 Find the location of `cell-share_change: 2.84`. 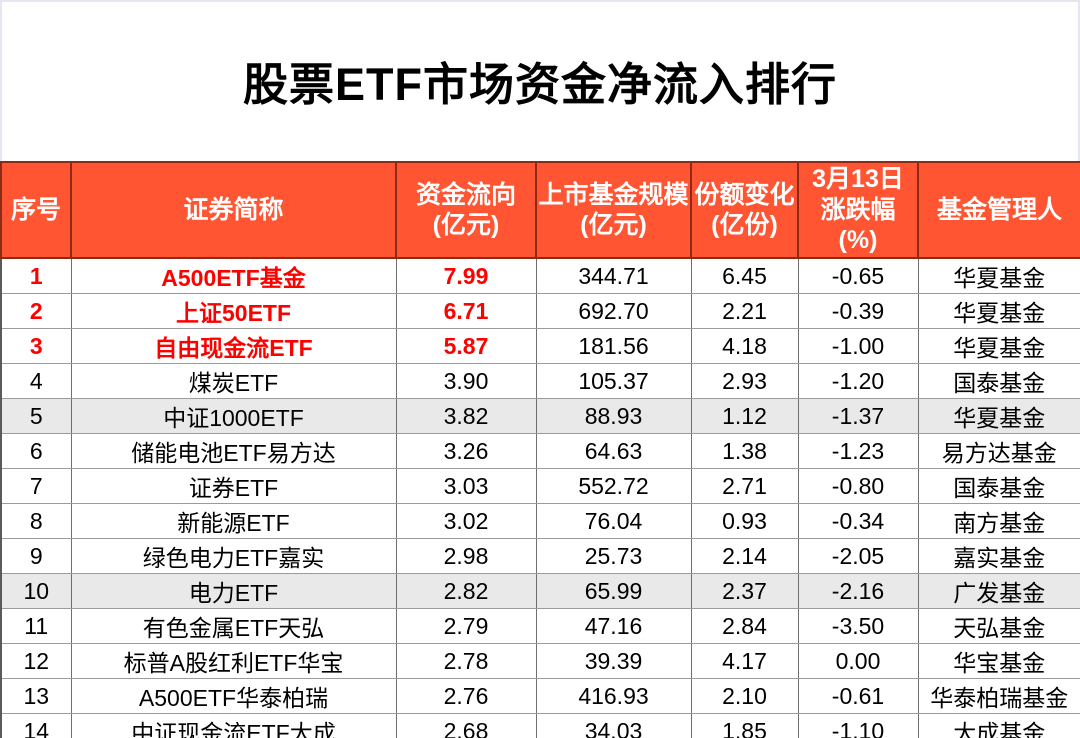

cell-share_change: 2.84 is located at coordinates (744, 626).